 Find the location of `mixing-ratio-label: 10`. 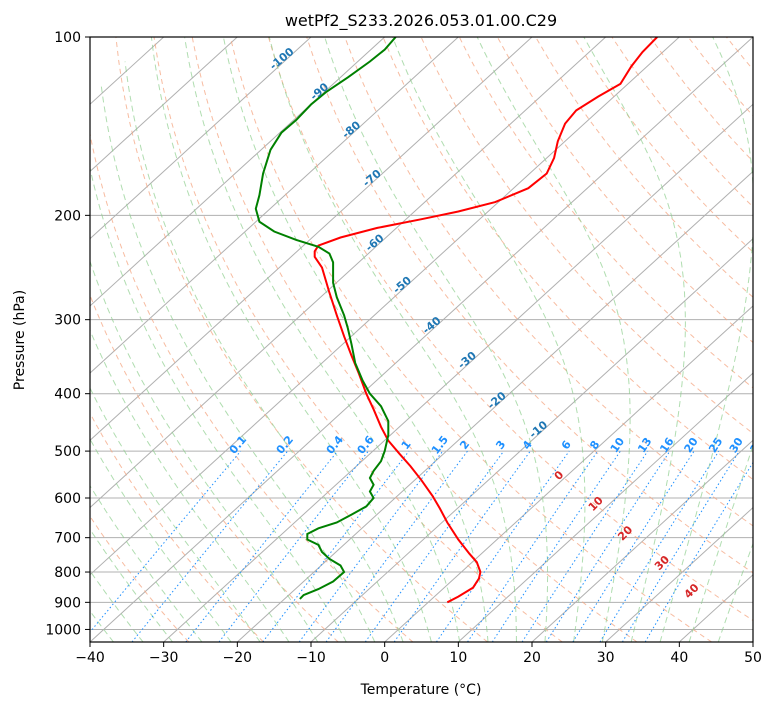

mixing-ratio-label: 10 is located at coordinates (618, 445).